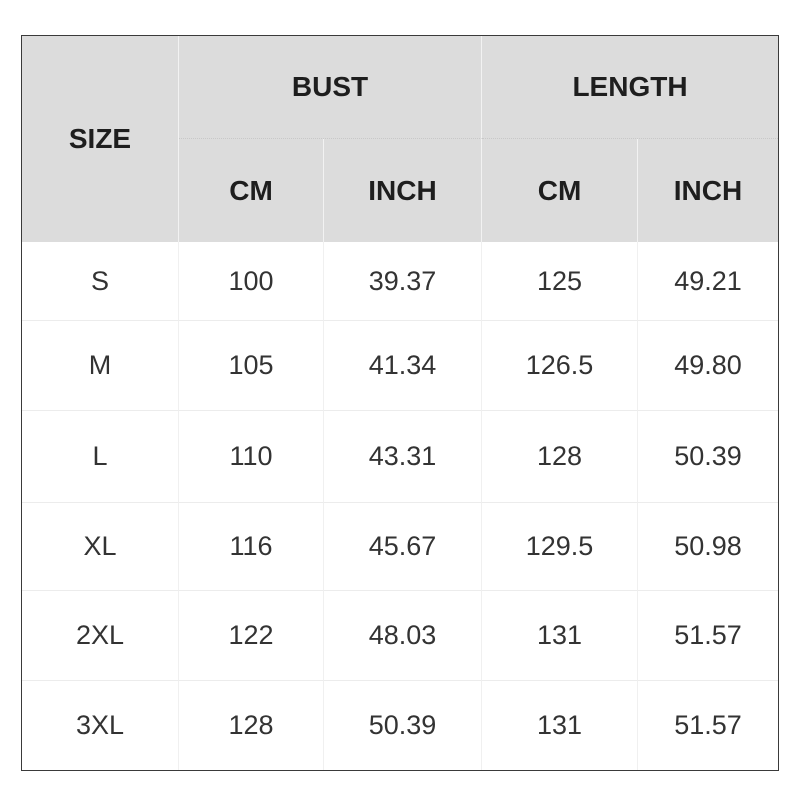  I want to click on cell-bust-cm: 116, so click(251, 547).